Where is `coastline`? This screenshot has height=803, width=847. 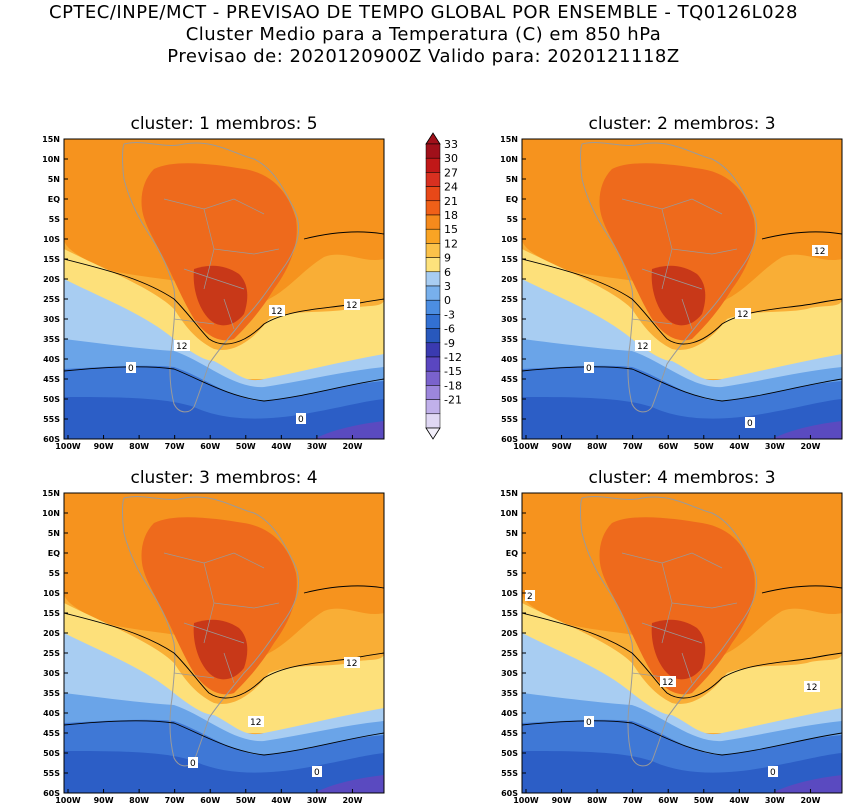
coastline is located at coordinates (210, 631).